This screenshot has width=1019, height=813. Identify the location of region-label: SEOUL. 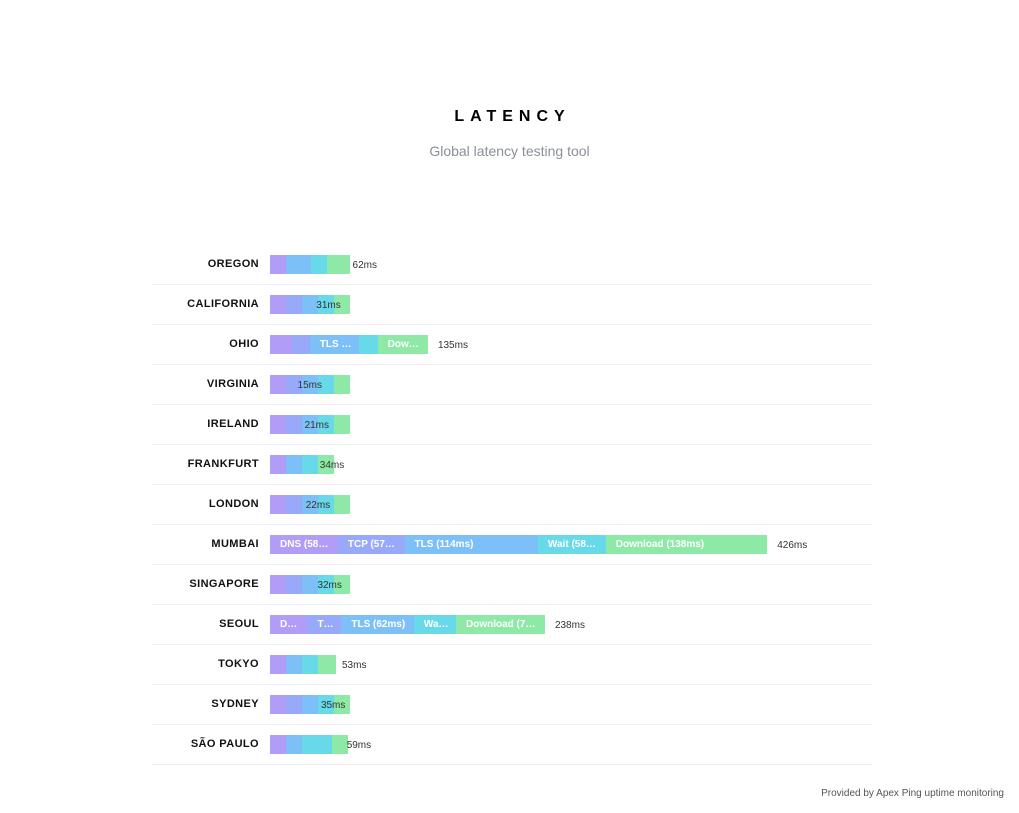
(239, 624).